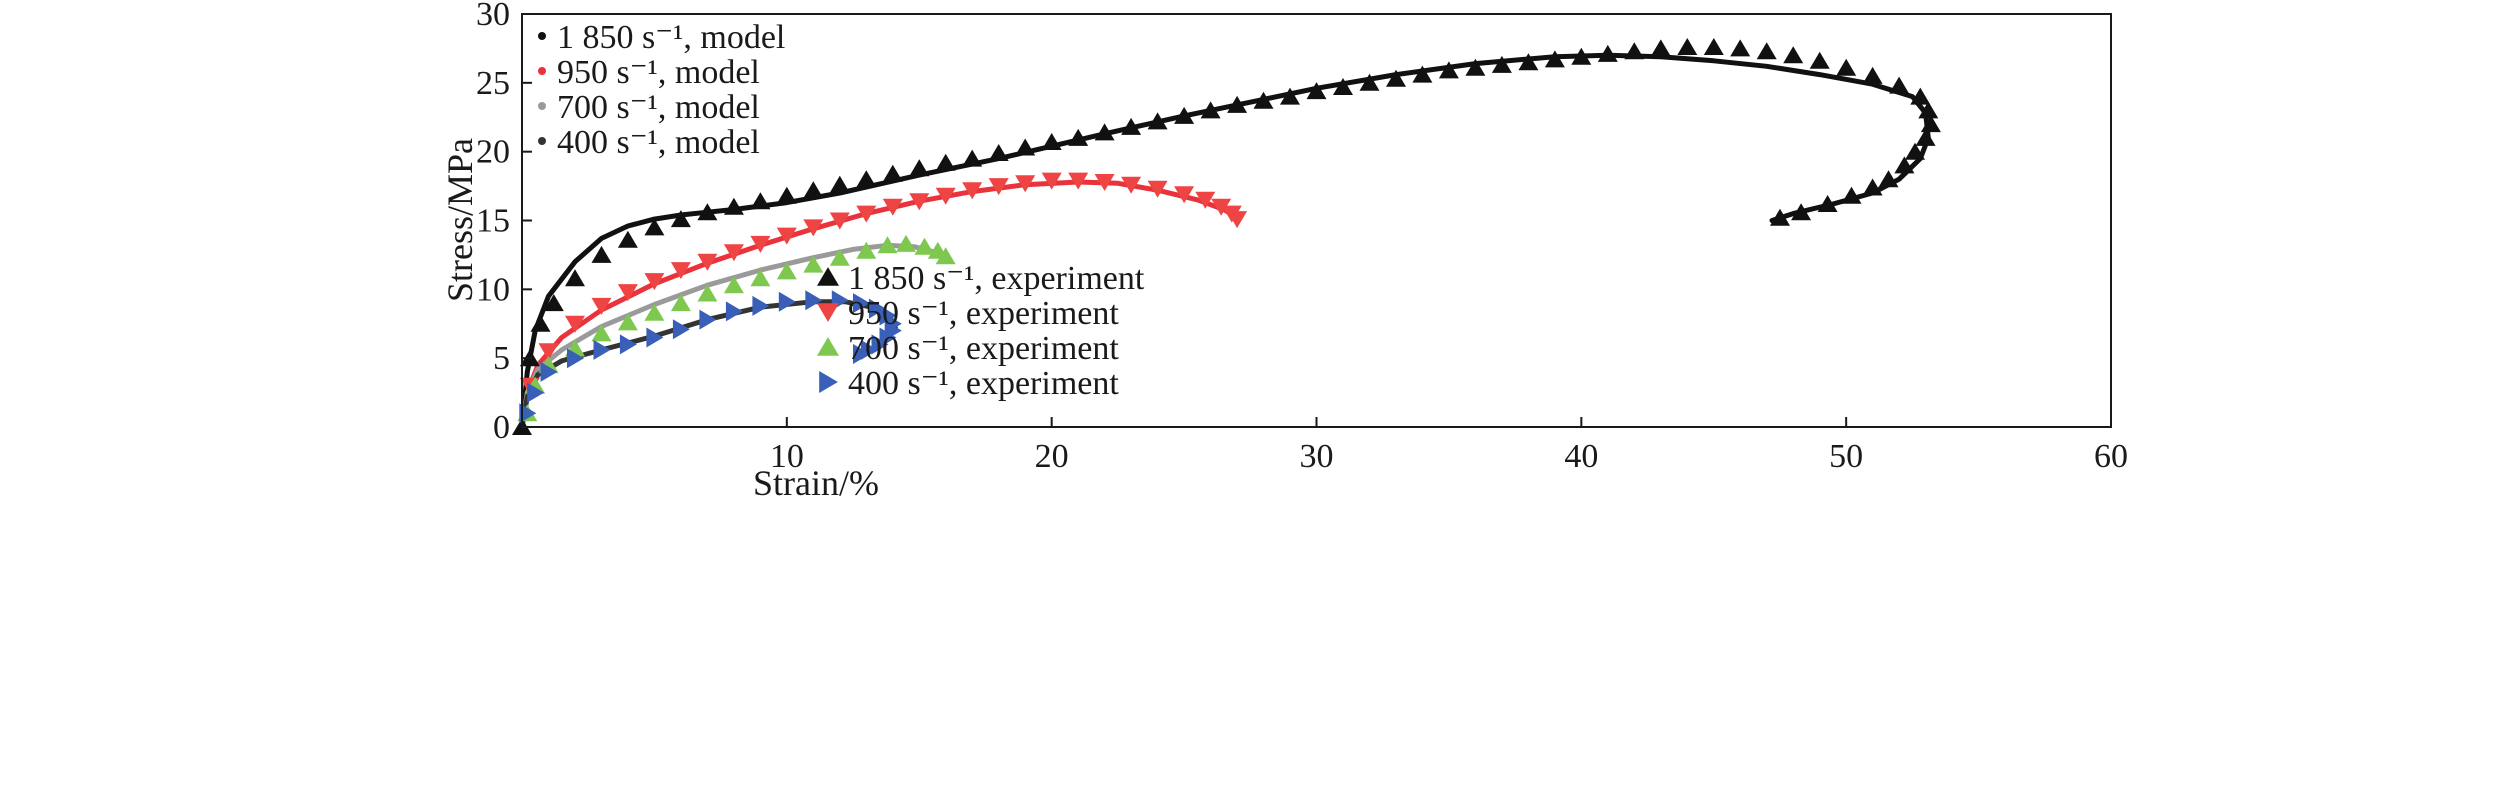 This screenshot has height=811, width=2520. What do you see at coordinates (816, 483) in the screenshot?
I see `x-axis-label: Strain/%` at bounding box center [816, 483].